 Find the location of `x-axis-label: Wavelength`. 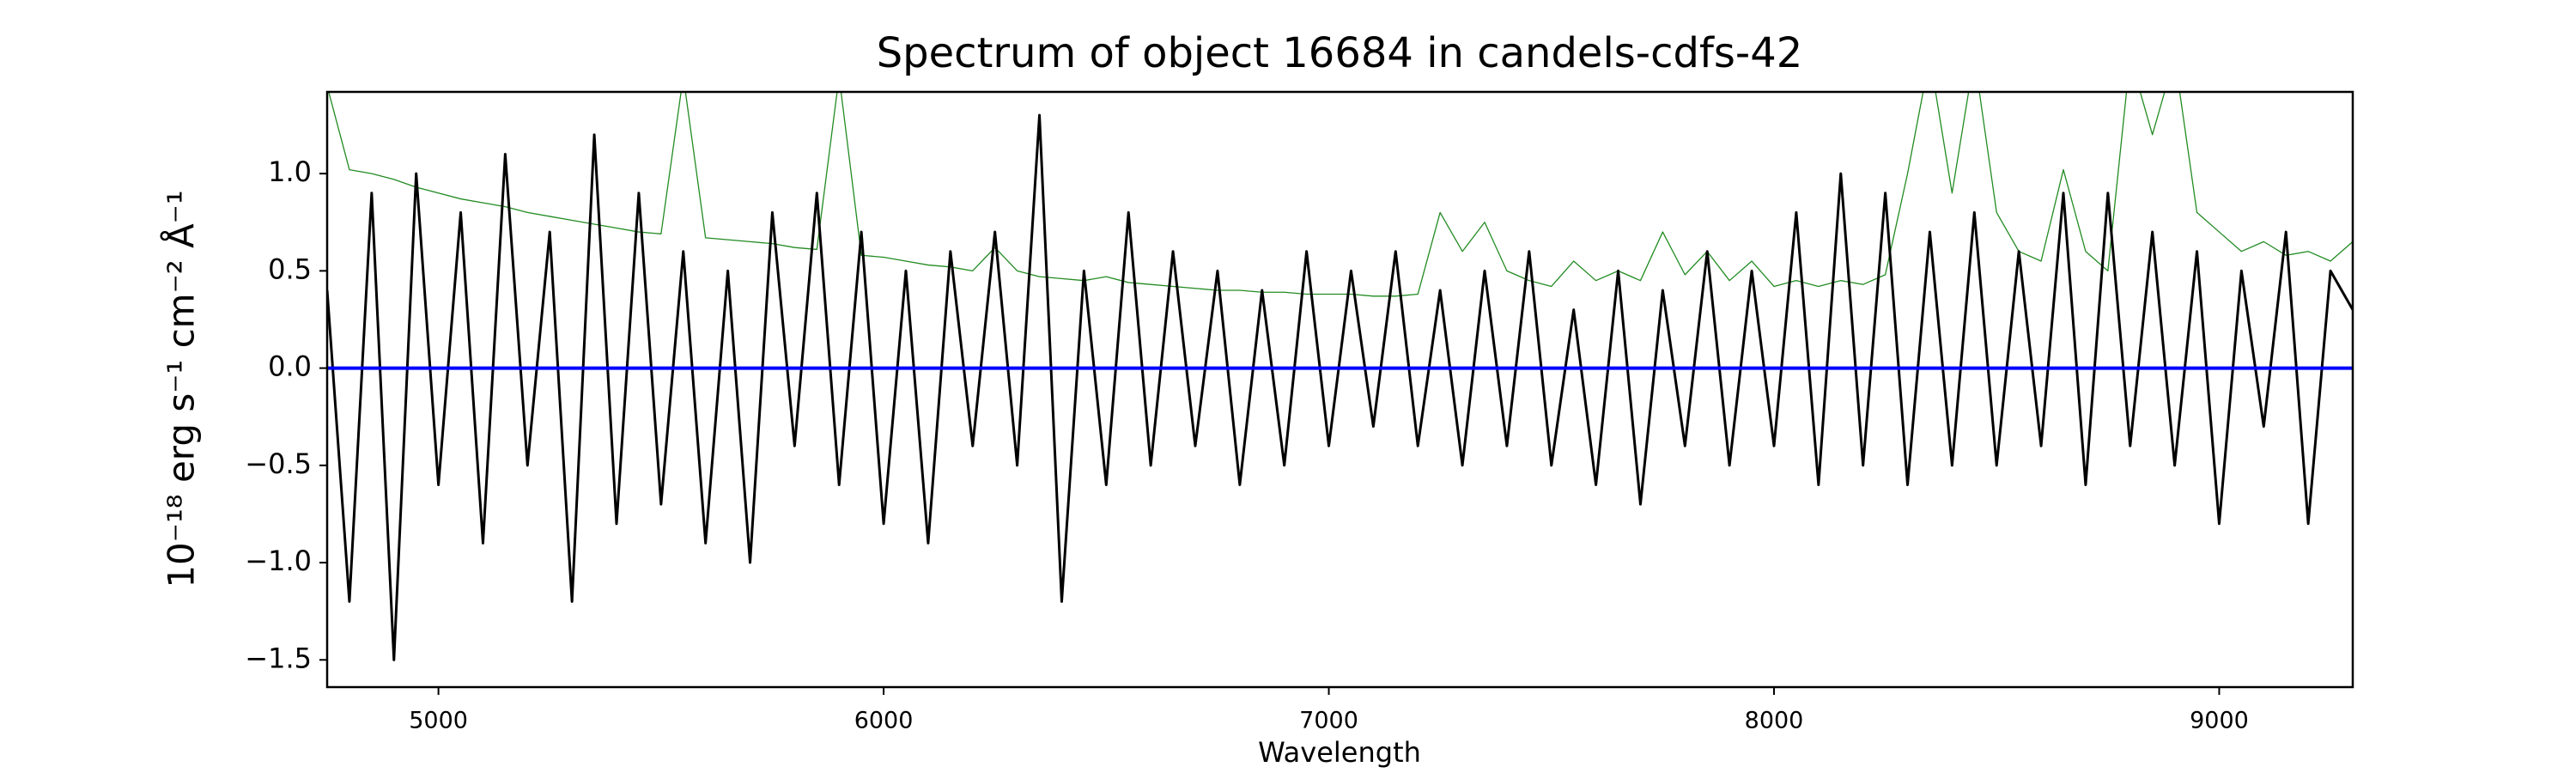

x-axis-label: Wavelength is located at coordinates (1339, 752).